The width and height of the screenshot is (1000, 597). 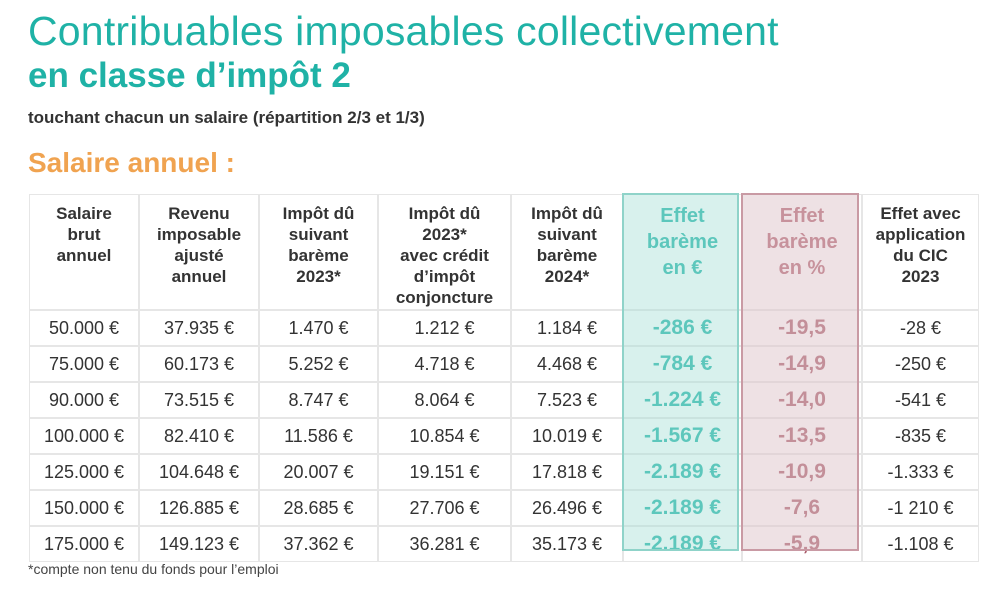 What do you see at coordinates (920, 544) in the screenshot?
I see `table-cell: -1.108 €` at bounding box center [920, 544].